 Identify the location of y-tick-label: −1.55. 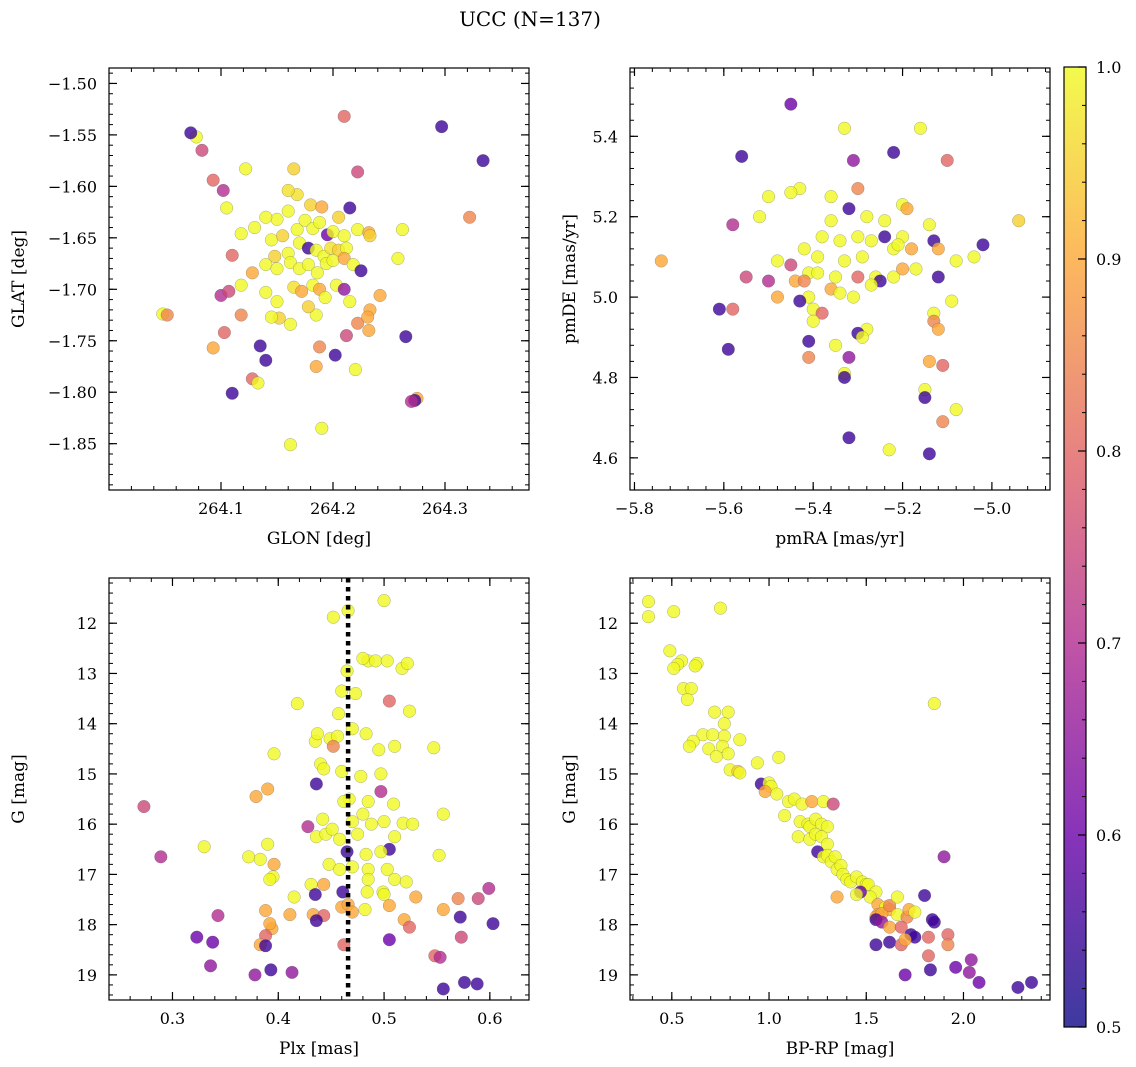
(72, 135).